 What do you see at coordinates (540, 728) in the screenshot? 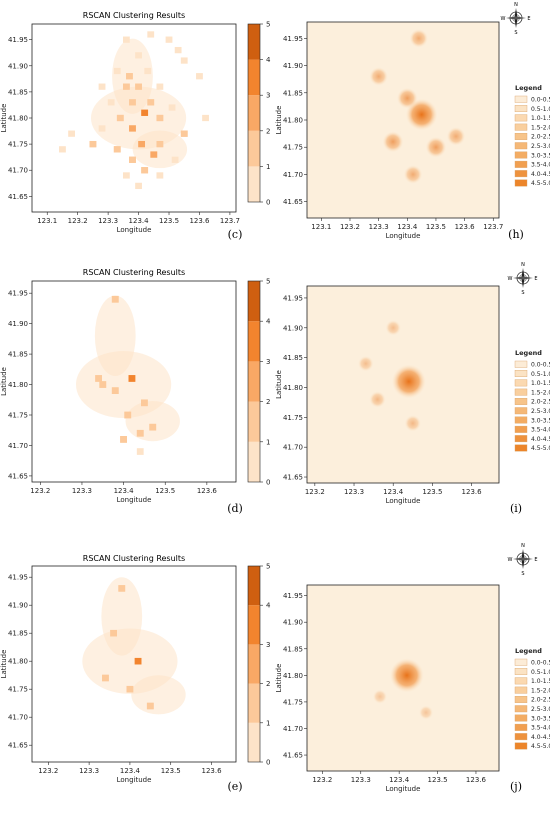
I see `legend-label: 3.5-4.0` at bounding box center [540, 728].